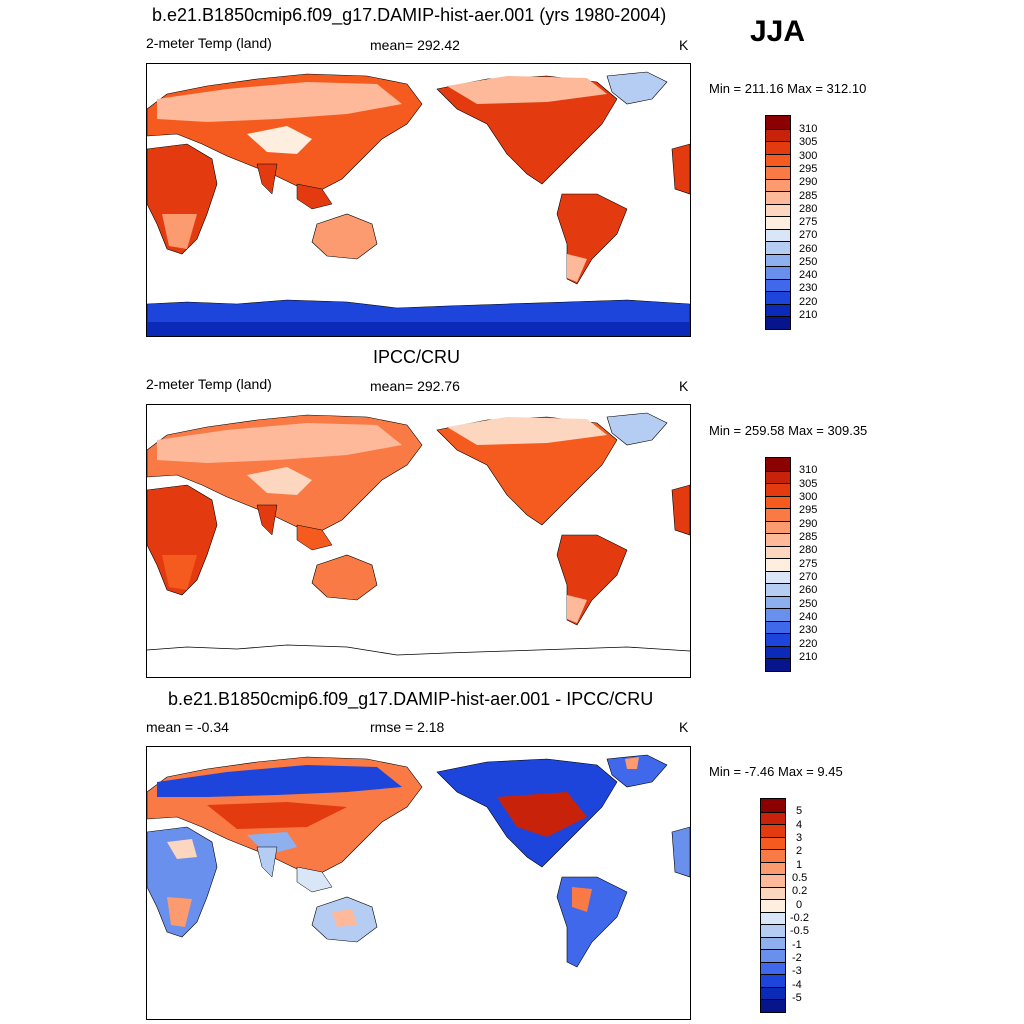 The height and width of the screenshot is (1024, 1024). Describe the element at coordinates (808, 564) in the screenshot. I see `panel2-cbar-label: 275` at that location.